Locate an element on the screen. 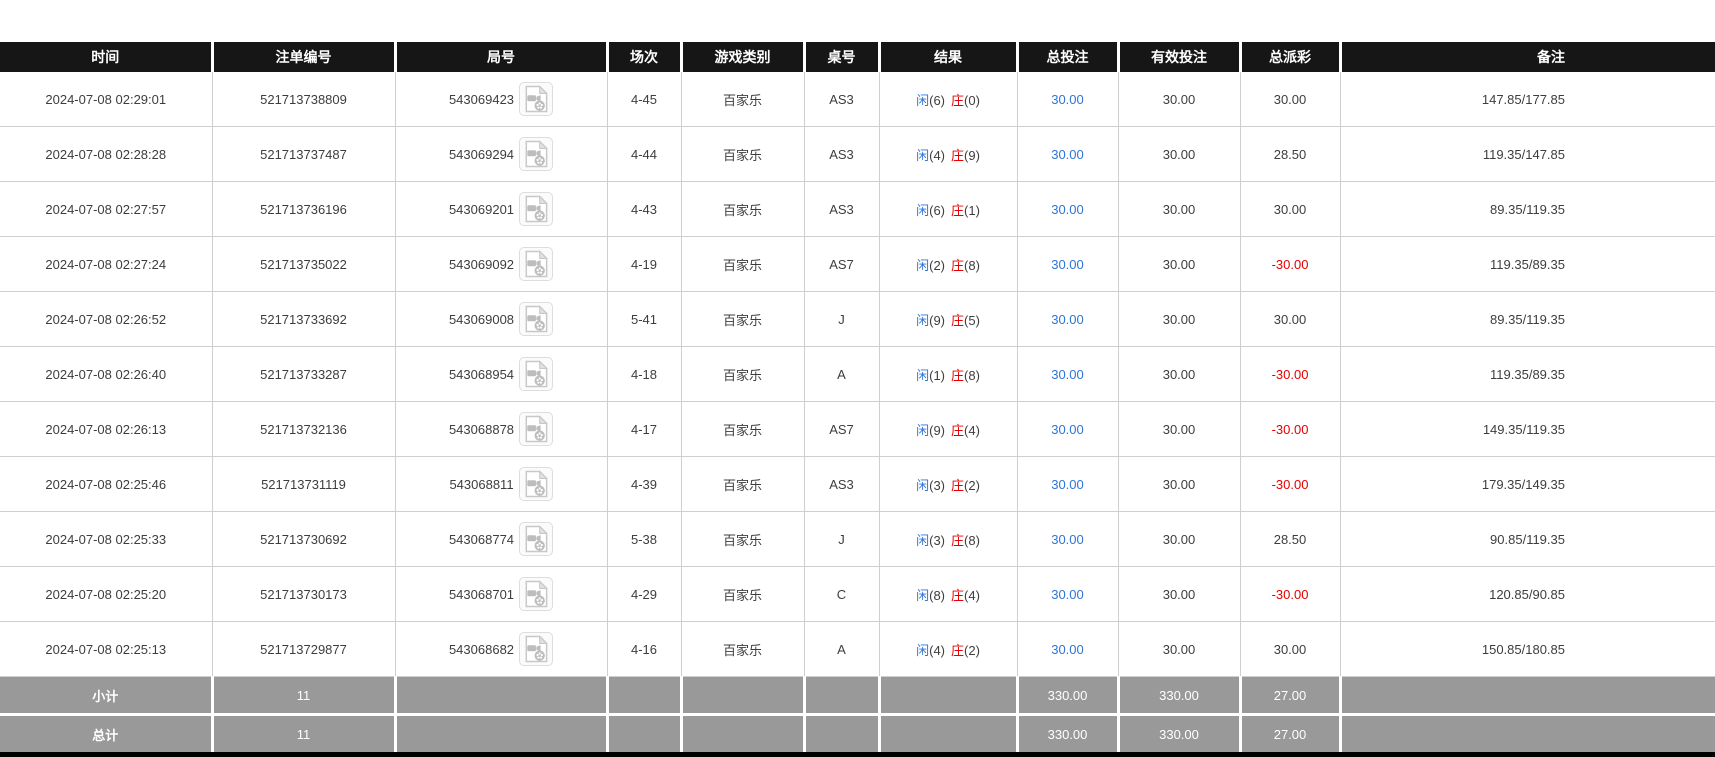 The width and height of the screenshot is (1715, 757). subtotal-count: 11 is located at coordinates (304, 695).